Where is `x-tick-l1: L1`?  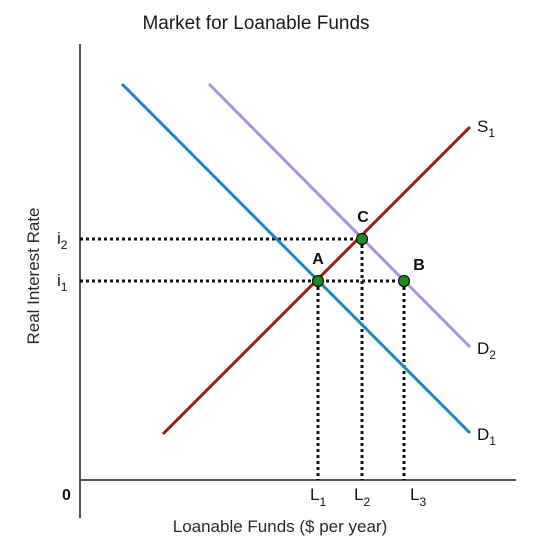
x-tick-l1: L1 is located at coordinates (318, 497).